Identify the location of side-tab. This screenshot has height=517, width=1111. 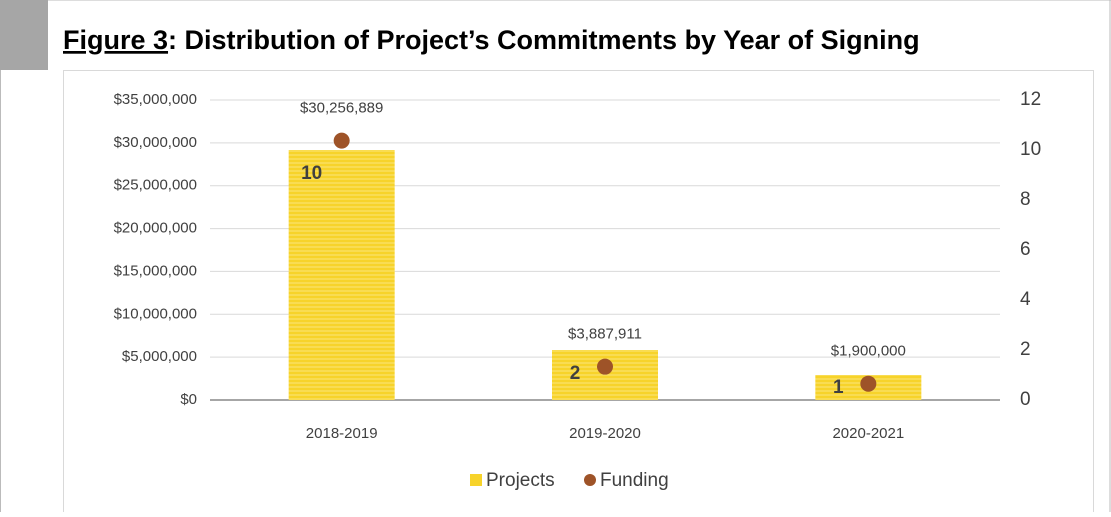
(24, 35).